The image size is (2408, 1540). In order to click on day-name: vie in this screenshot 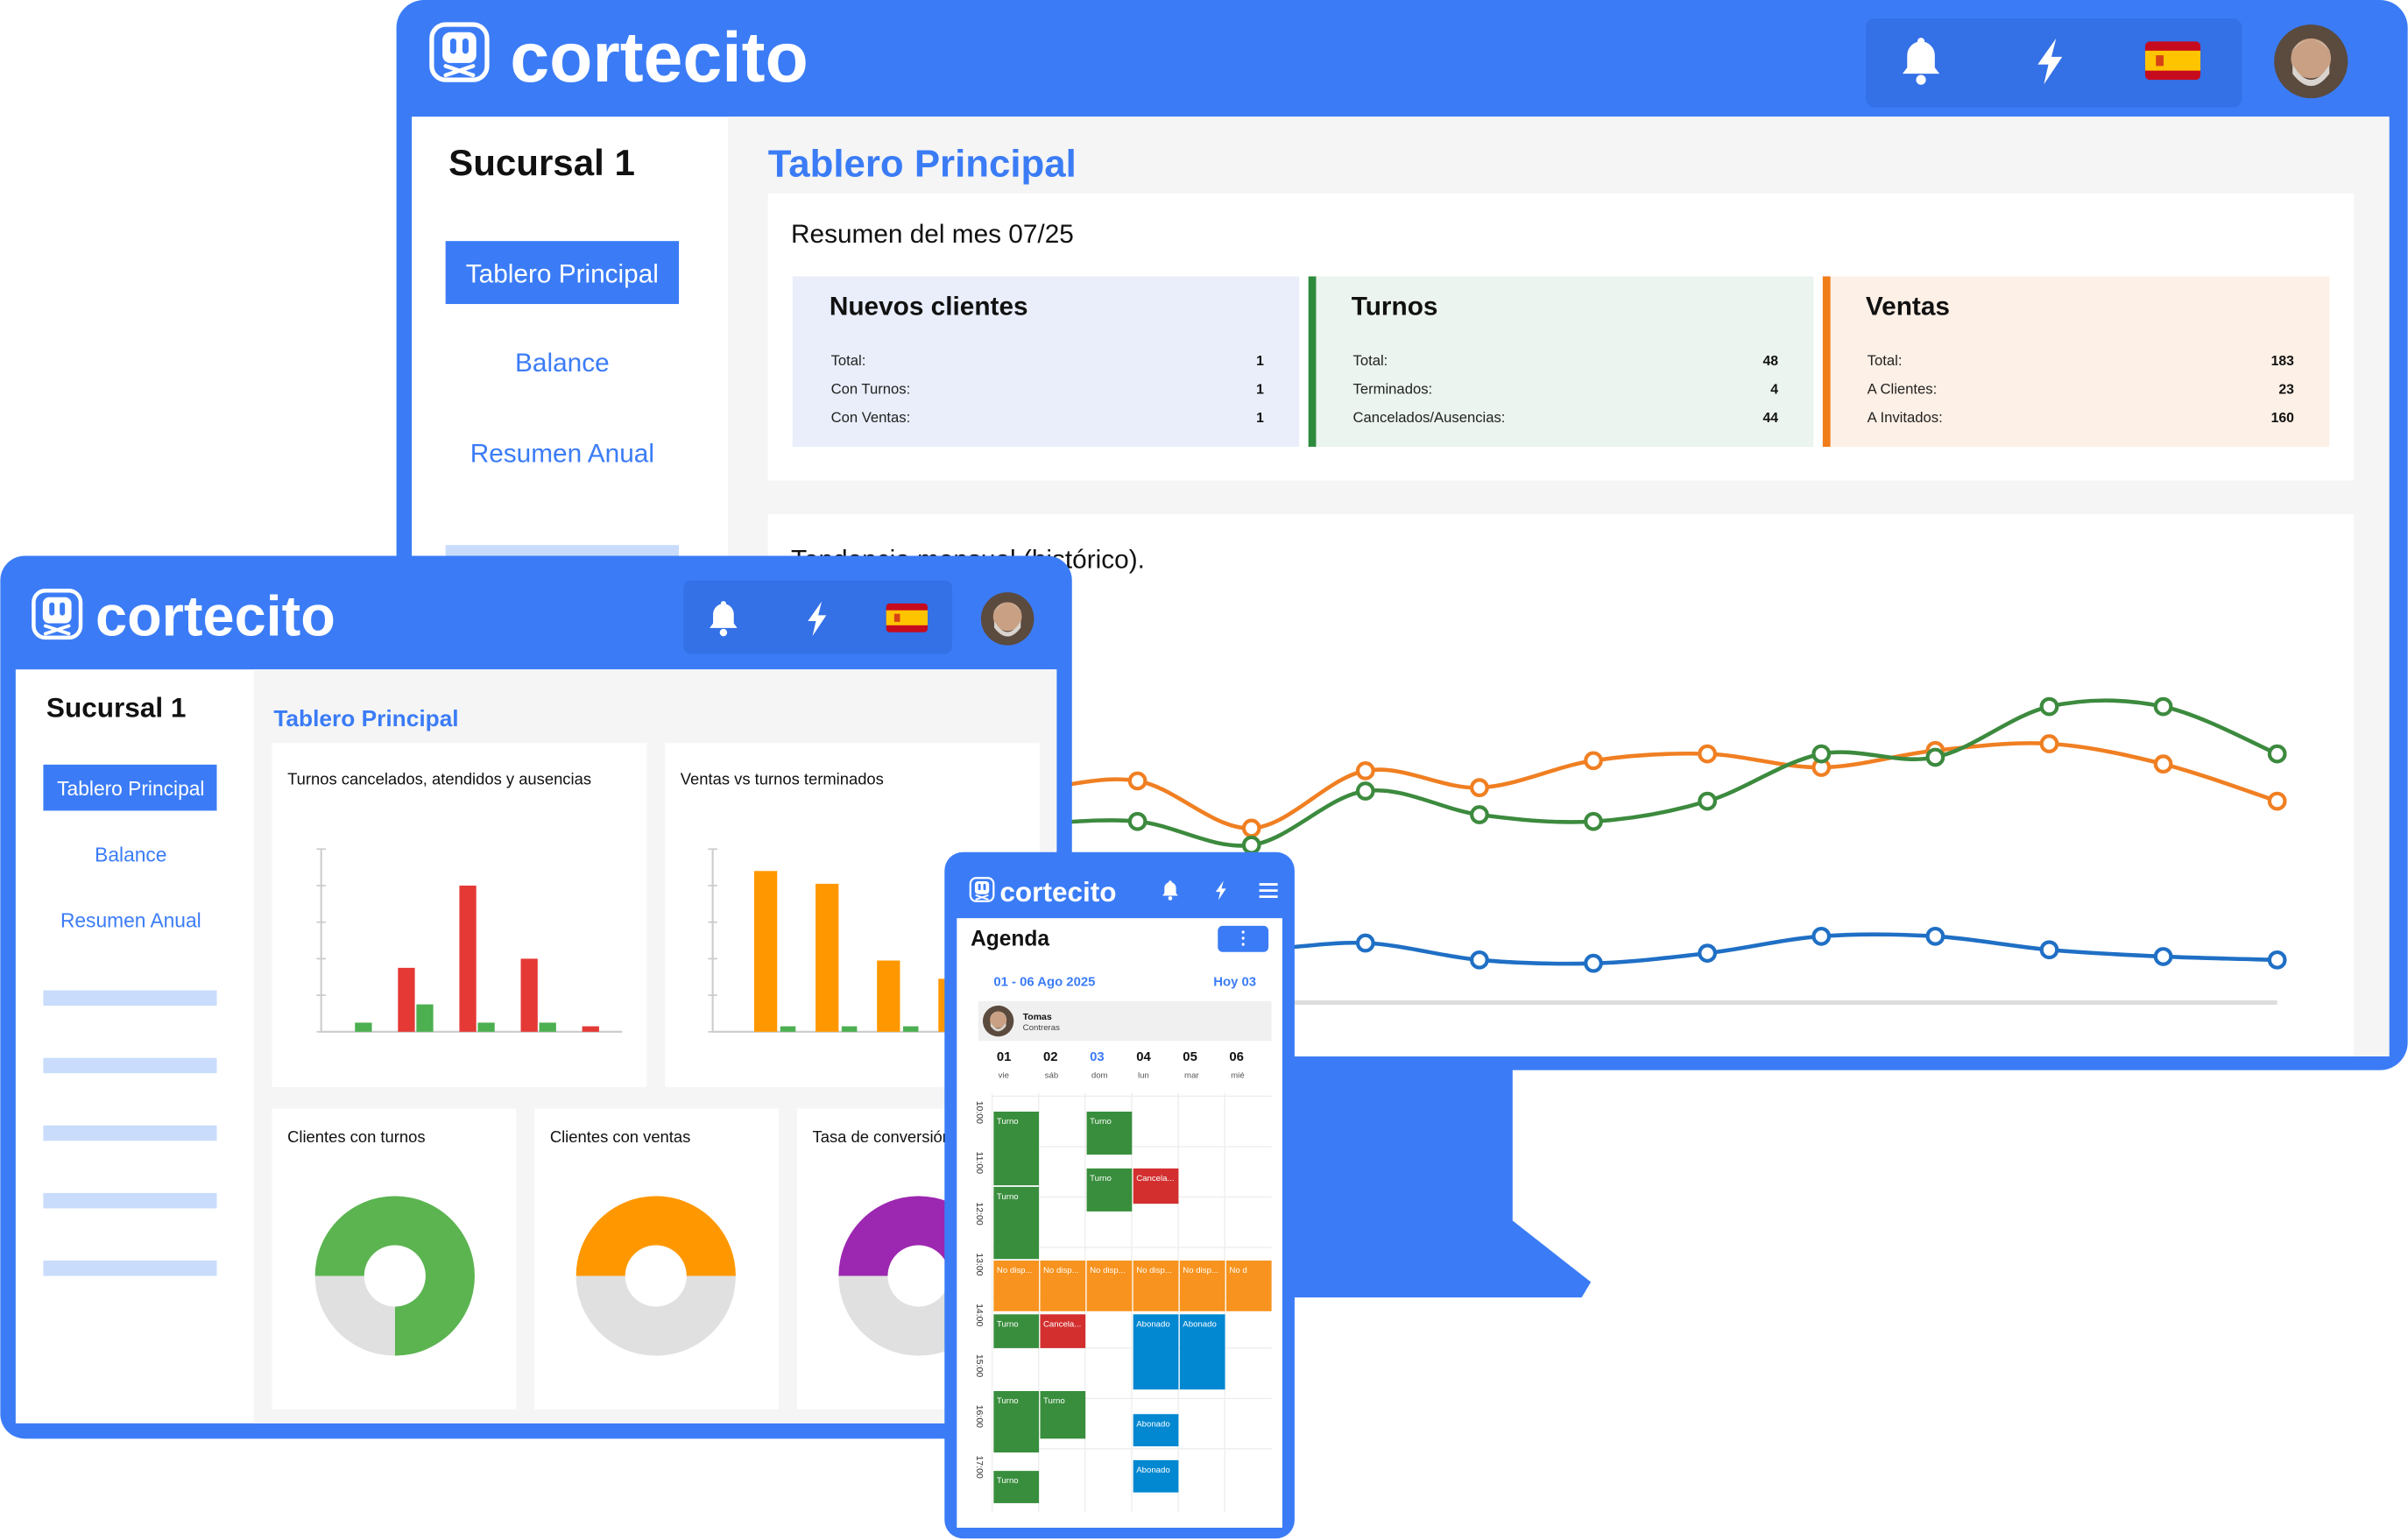, I will do `click(1004, 1075)`.